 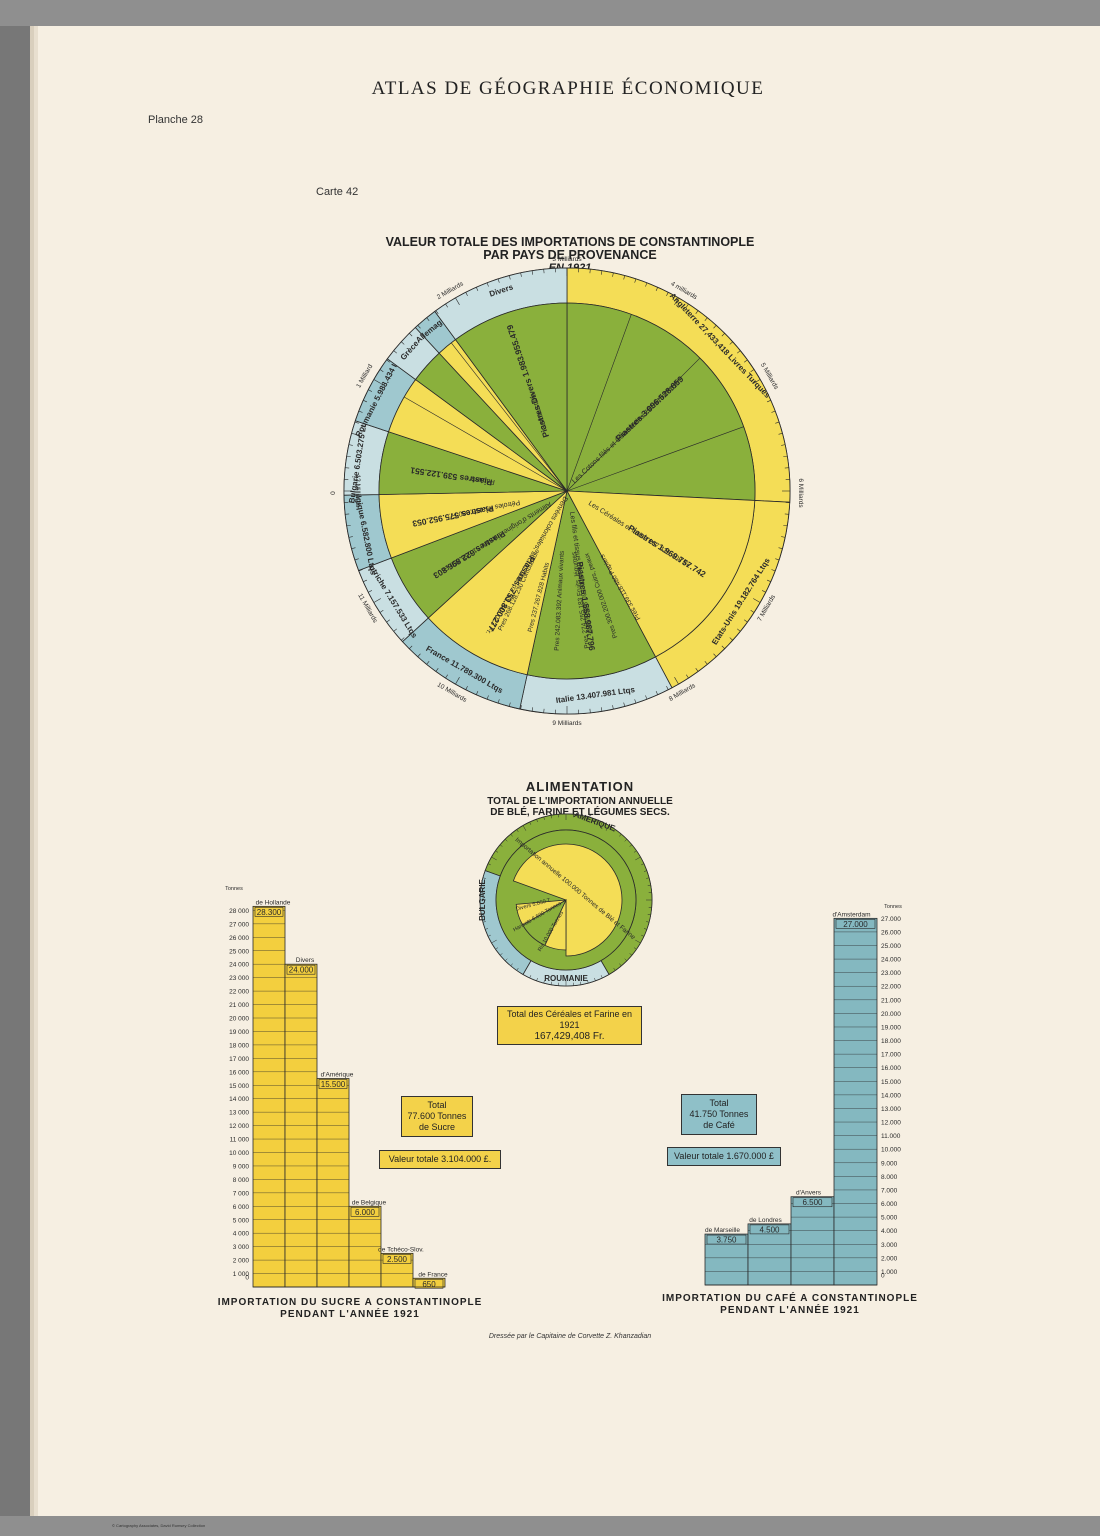 I want to click on coffee-ytick-label: 10.000, so click(x=891, y=1150).